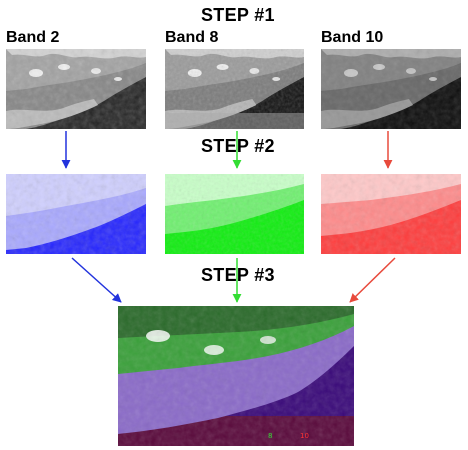 The image size is (468, 450). I want to click on band-2-label: Band 2, so click(33, 37).